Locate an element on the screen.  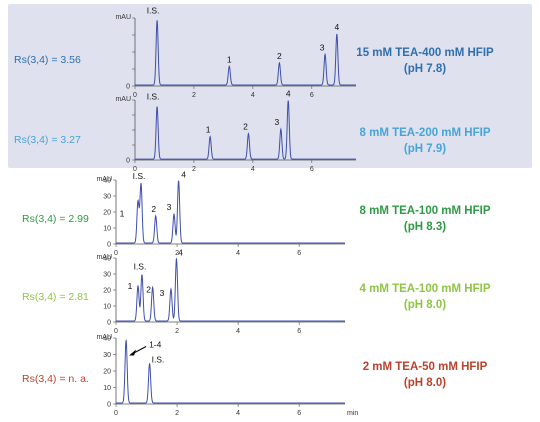
ph-label: (pH 7.9) is located at coordinates (425, 149).